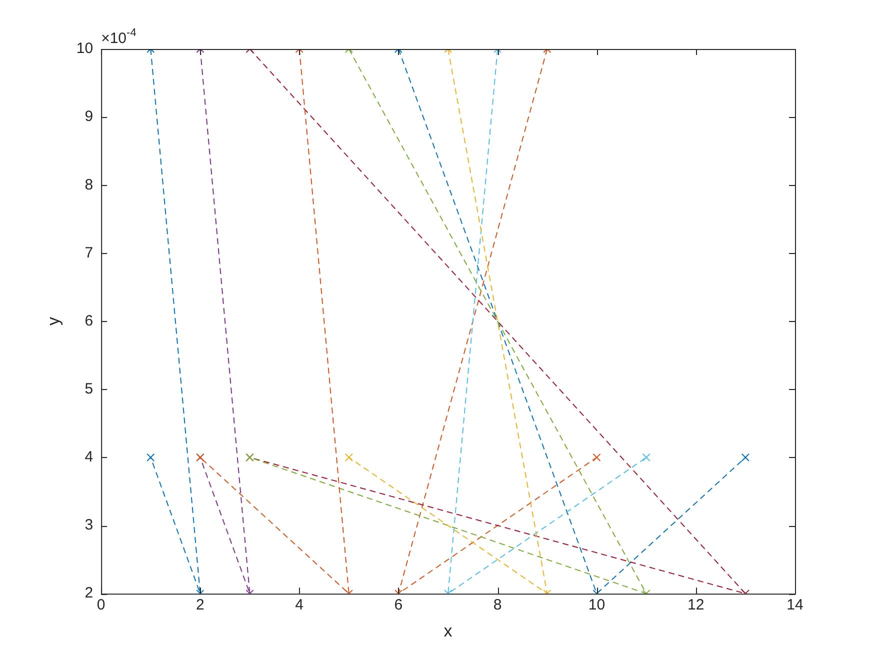 The image size is (875, 656). I want to click on y-tick-label: 2, so click(89, 593).